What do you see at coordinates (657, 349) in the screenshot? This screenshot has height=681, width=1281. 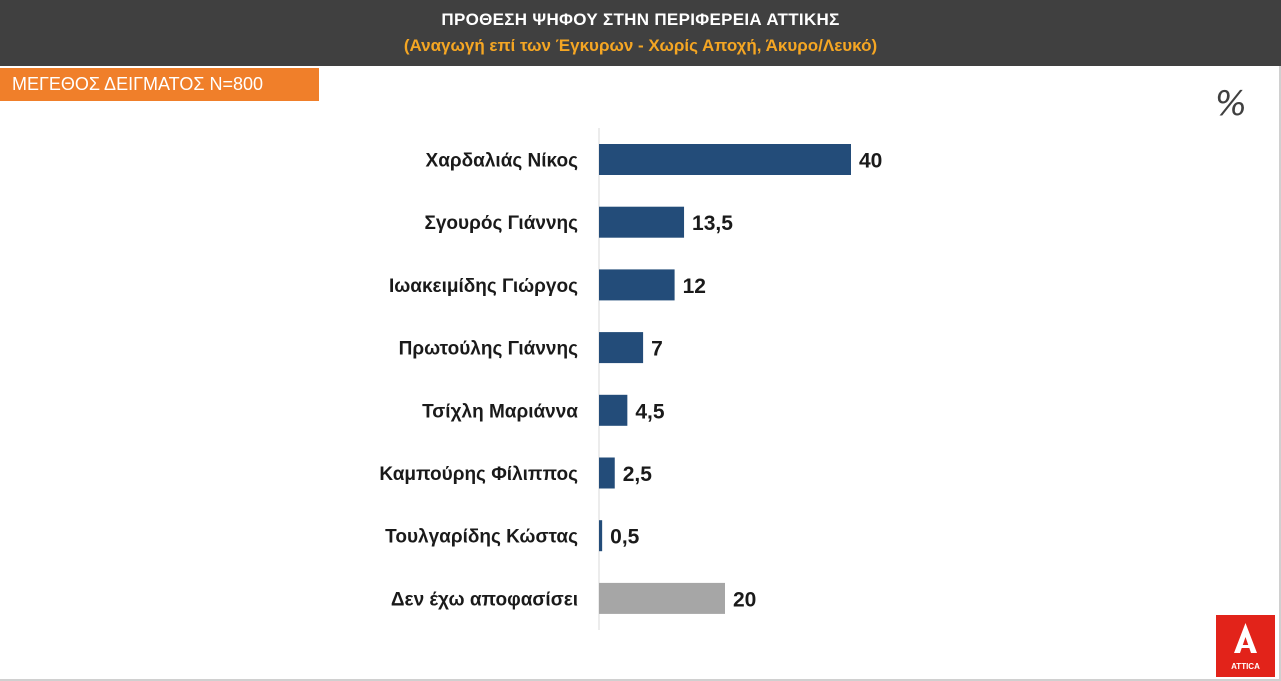 I see `data-label: 7` at bounding box center [657, 349].